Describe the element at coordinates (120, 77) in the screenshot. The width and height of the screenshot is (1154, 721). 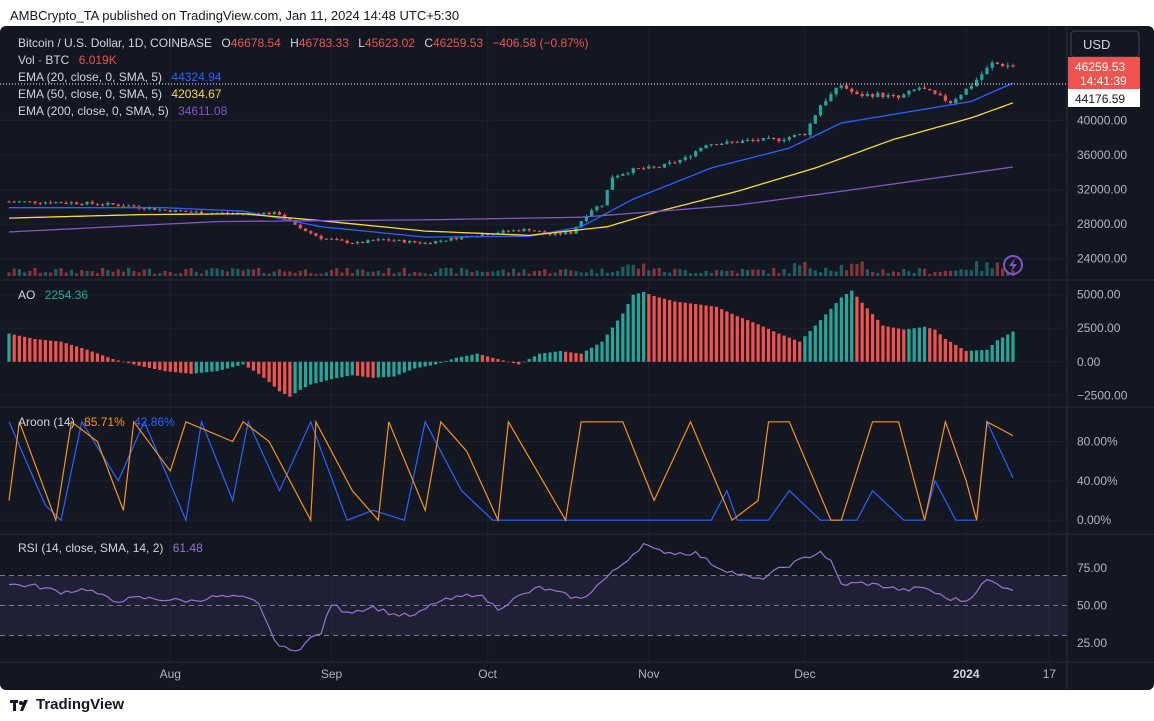
I see `legend-ema20: EMA (20, close, 0, SMA, 5) 44324.94` at that location.